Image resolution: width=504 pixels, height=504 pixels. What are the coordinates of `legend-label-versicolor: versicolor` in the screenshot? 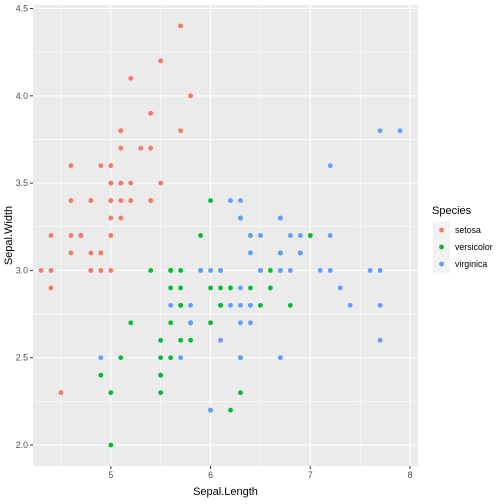 It's located at (474, 247).